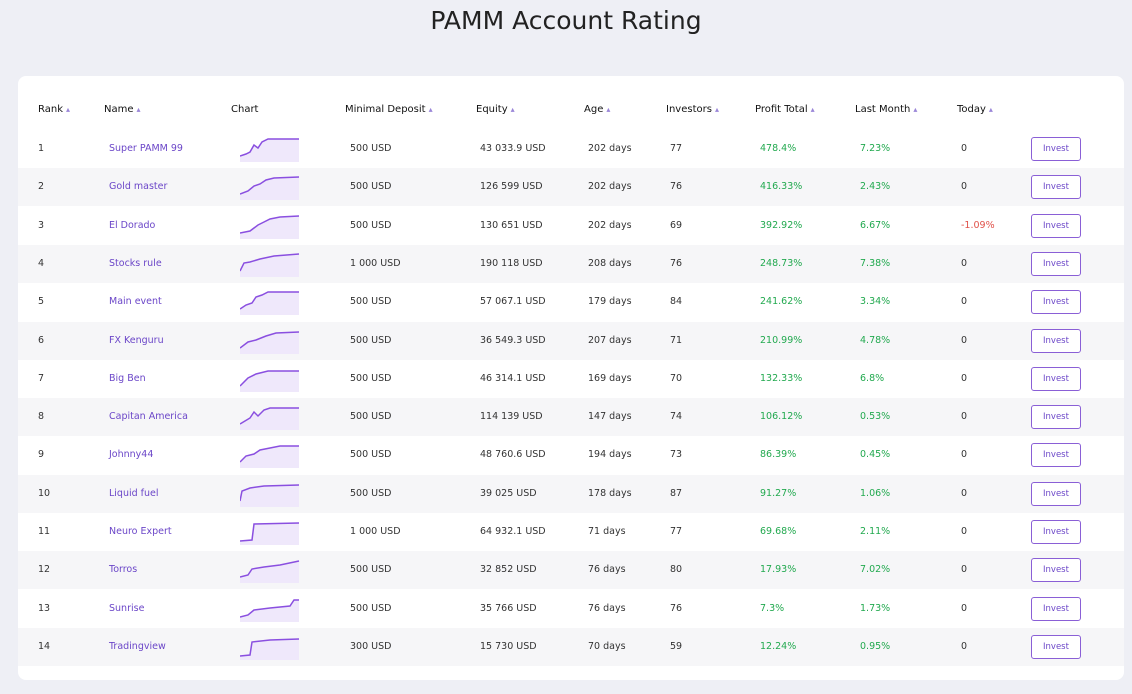  Describe the element at coordinates (692, 109) in the screenshot. I see `column-header: Investors ▴` at that location.